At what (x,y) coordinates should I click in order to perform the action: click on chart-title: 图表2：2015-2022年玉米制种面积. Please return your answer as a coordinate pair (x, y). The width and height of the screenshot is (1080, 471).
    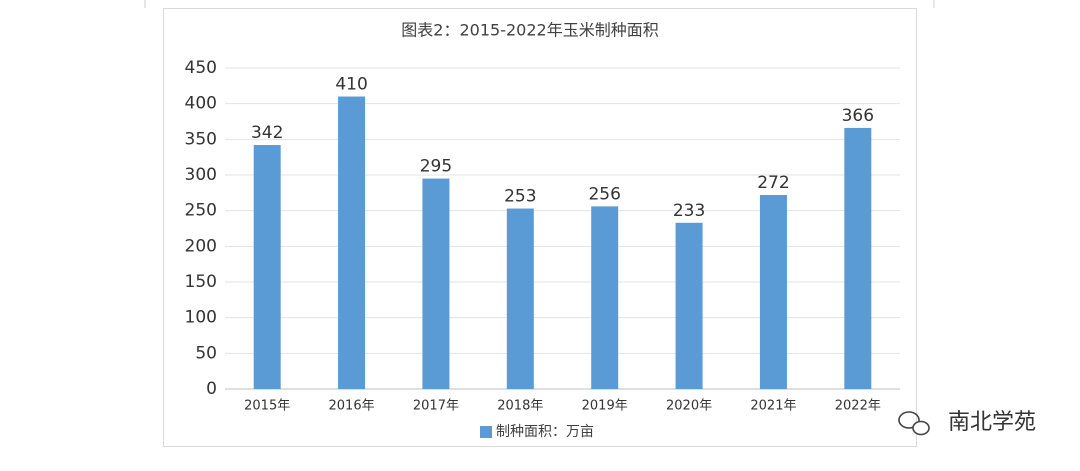
    Looking at the image, I should click on (529, 30).